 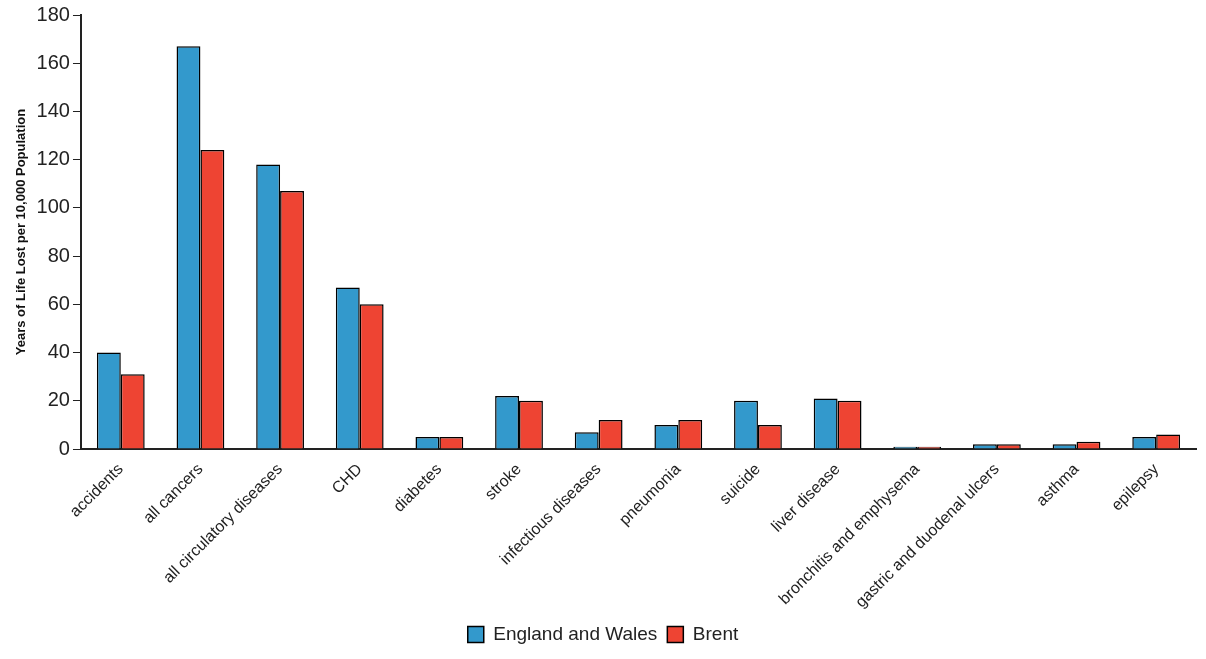 What do you see at coordinates (58, 254) in the screenshot?
I see `y-tick-label: 80` at bounding box center [58, 254].